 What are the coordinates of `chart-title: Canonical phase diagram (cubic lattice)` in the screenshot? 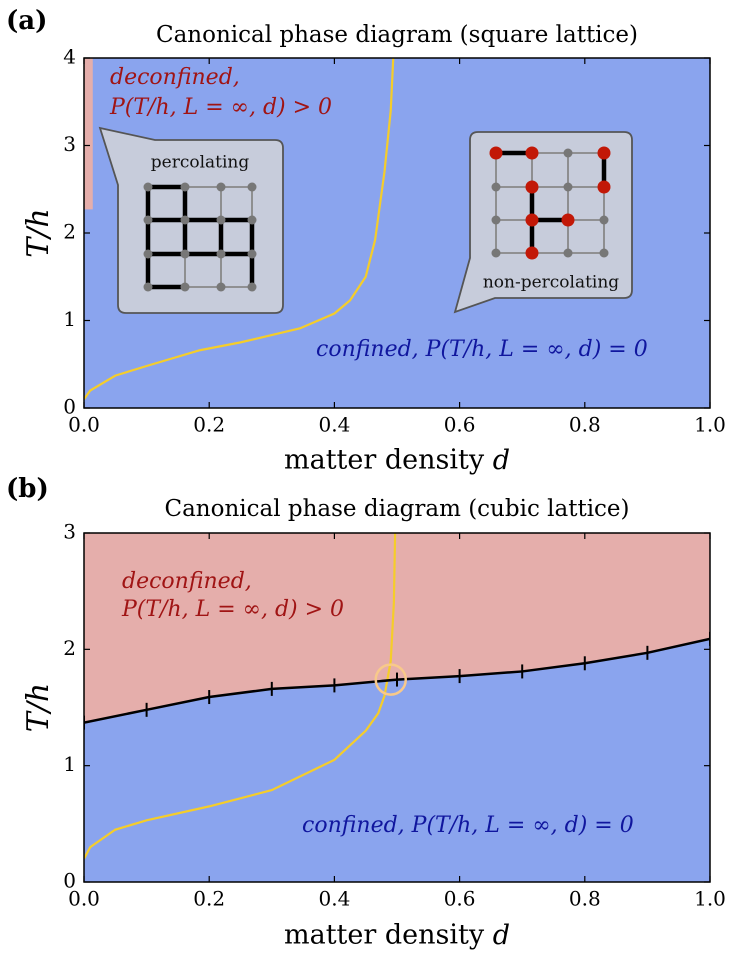 It's located at (396, 509).